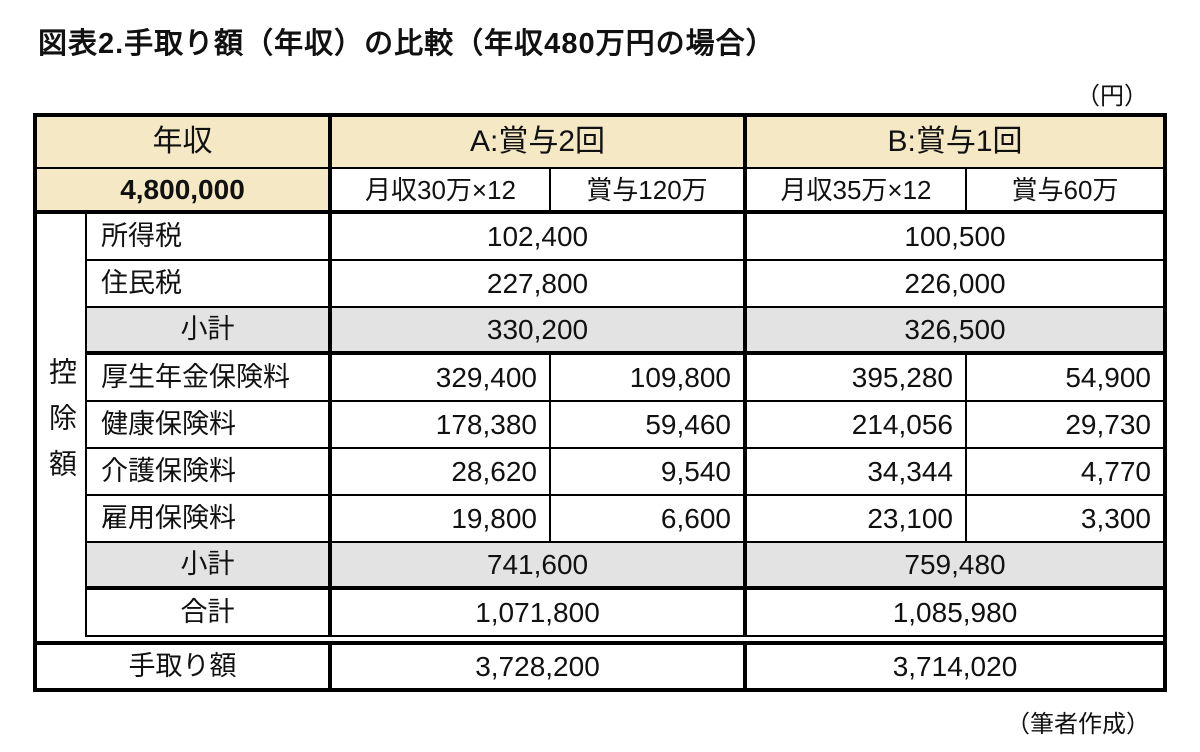  I want to click on row-label-nursing: 介護保険料, so click(209, 472).